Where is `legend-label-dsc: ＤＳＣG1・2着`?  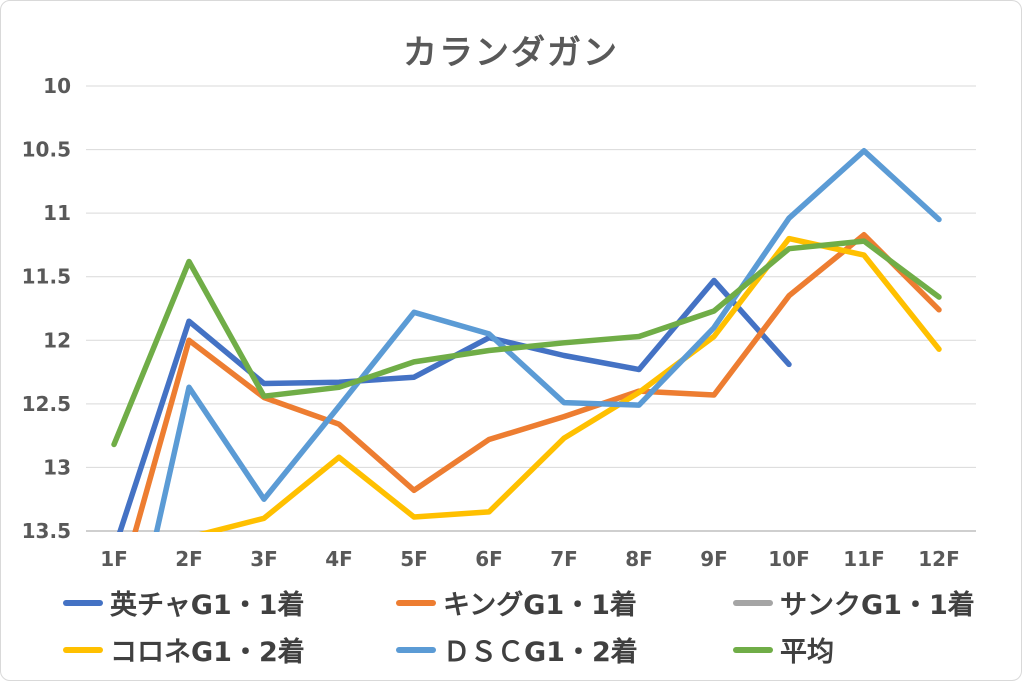
legend-label-dsc: ＤＳＣG1・2着 is located at coordinates (540, 652).